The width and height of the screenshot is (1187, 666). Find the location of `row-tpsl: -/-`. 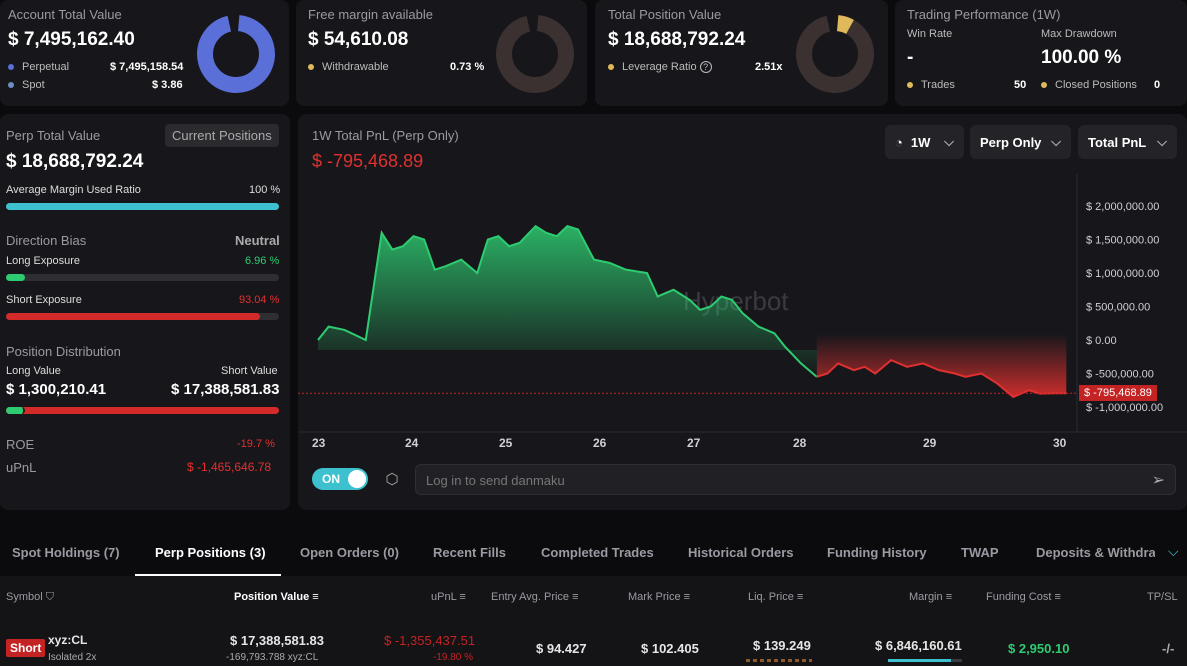

row-tpsl: -/- is located at coordinates (1168, 648).